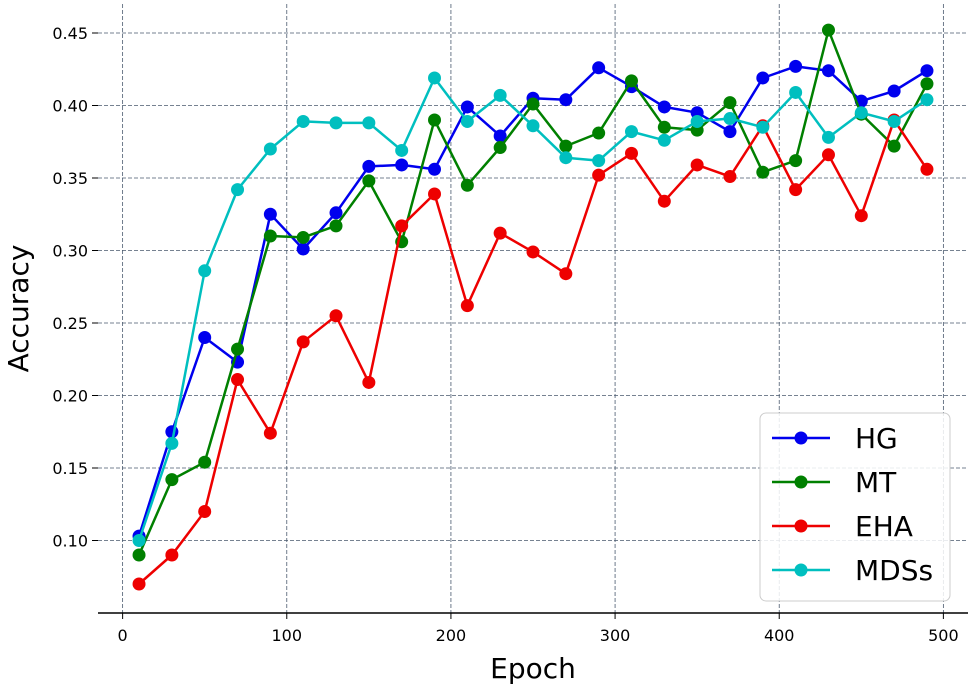  What do you see at coordinates (884, 526) in the screenshot?
I see `legend-label: EHA` at bounding box center [884, 526].